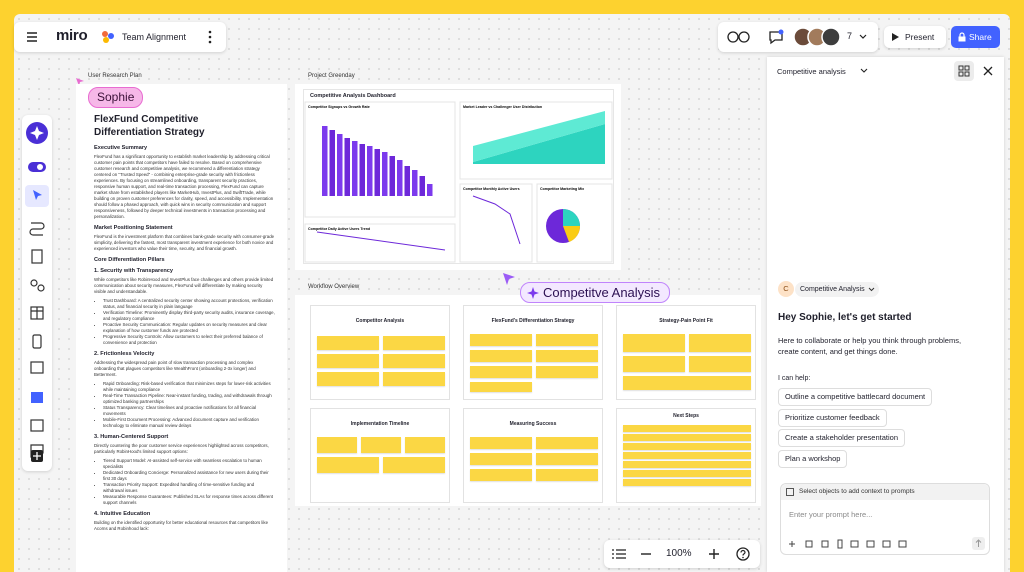 This screenshot has width=1024, height=572. What do you see at coordinates (646, 554) in the screenshot?
I see `zoom-out` at bounding box center [646, 554].